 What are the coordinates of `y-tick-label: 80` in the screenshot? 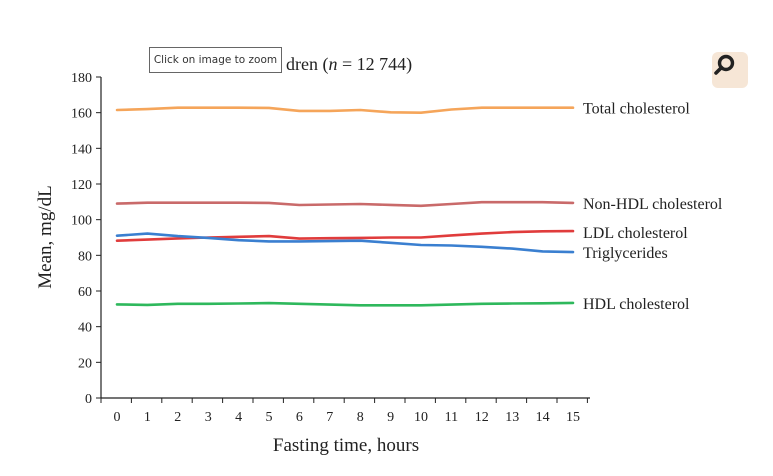 It's located at (85, 256).